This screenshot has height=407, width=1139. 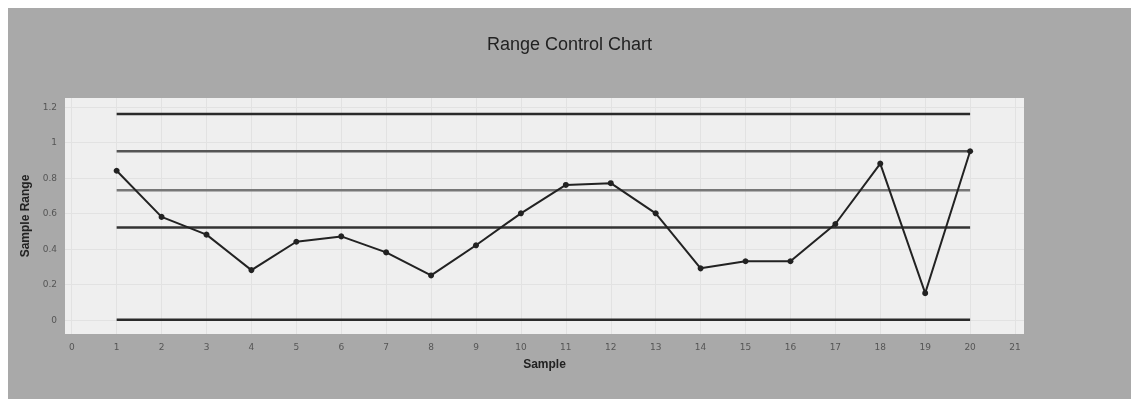 I want to click on x-tick-label: 19, so click(x=925, y=346).